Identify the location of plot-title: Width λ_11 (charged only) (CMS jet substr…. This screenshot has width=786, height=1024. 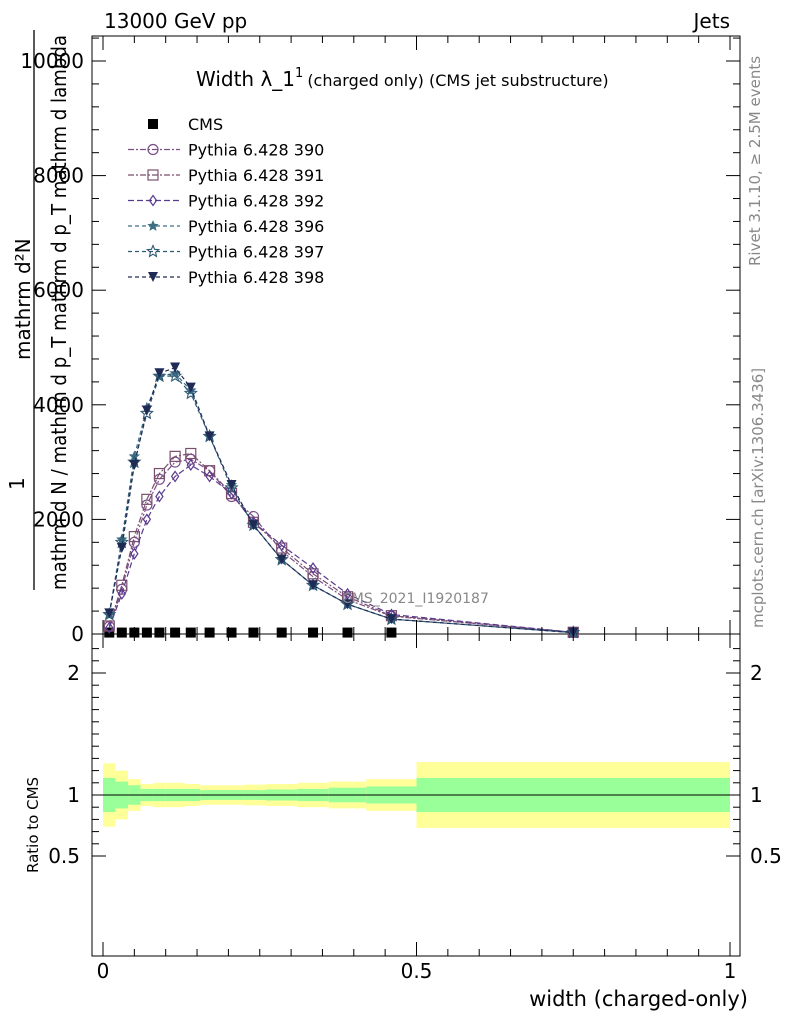
(402, 78).